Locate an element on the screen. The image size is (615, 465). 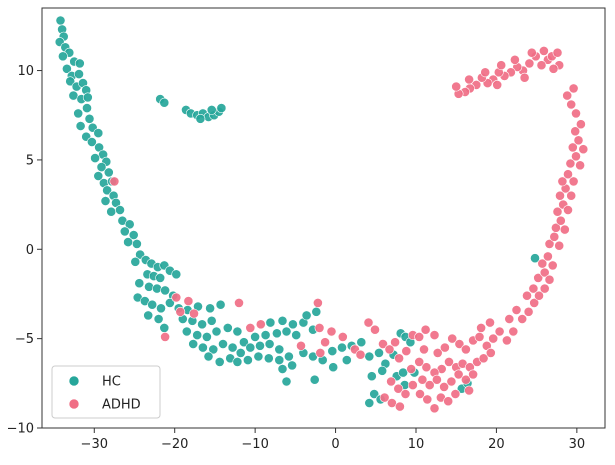
y-tick-label: −10 is located at coordinates (20, 429).